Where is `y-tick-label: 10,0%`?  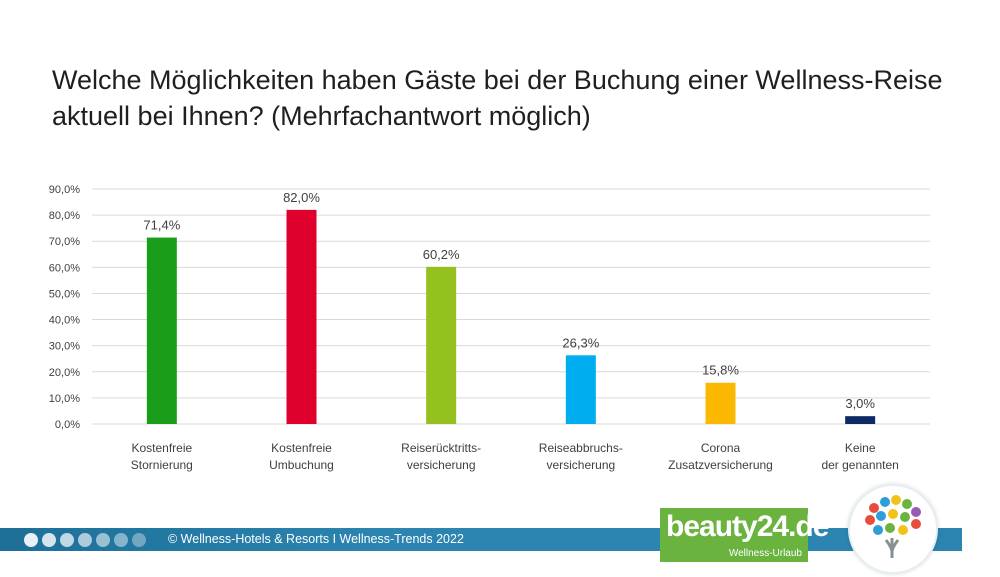
y-tick-label: 10,0% is located at coordinates (64, 399).